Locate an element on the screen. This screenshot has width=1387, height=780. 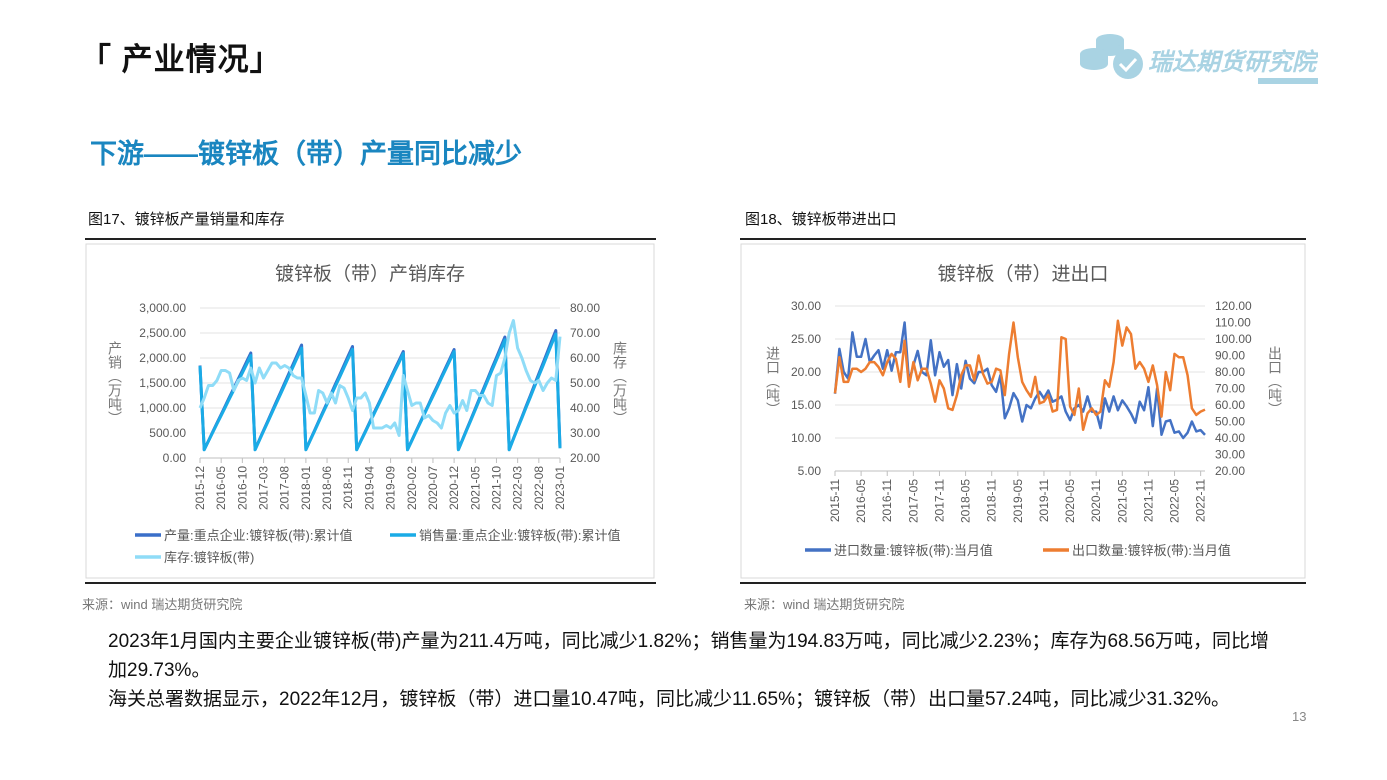
x-tick-label: 2020-05 is located at coordinates (1070, 501).